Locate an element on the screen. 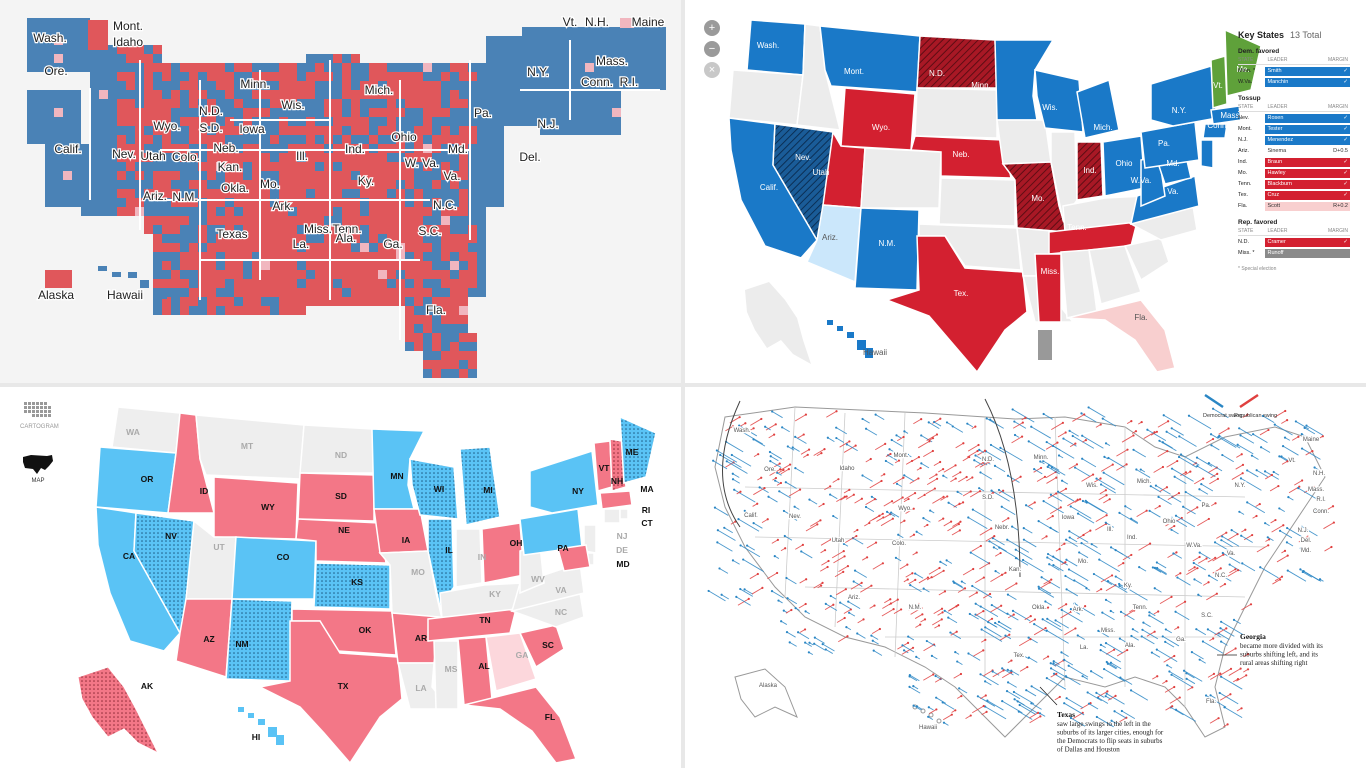  state-al is located at coordinates (475, 671).